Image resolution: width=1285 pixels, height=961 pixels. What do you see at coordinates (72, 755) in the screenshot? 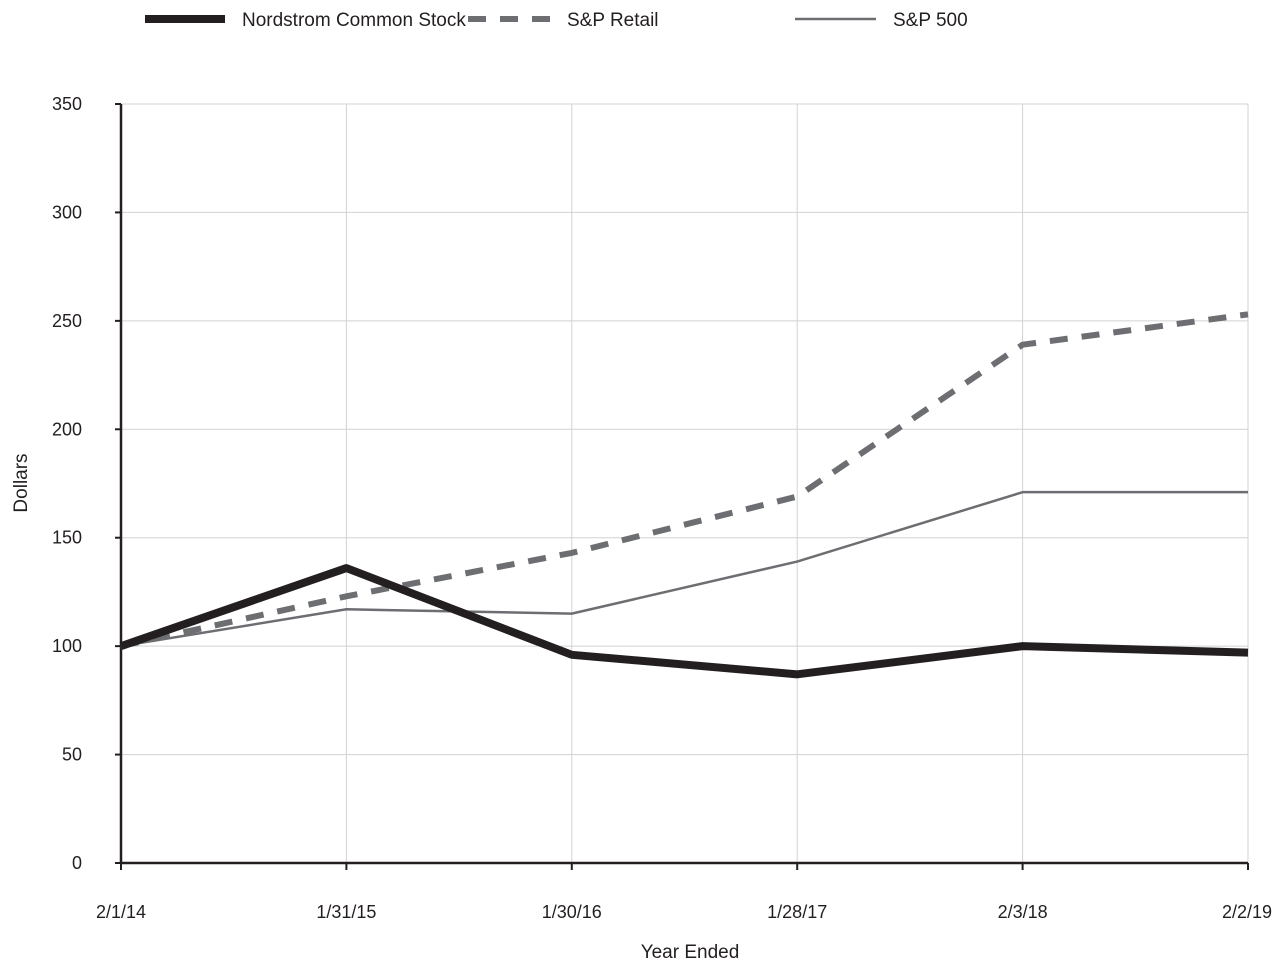
I see `y-tick-label: 50` at bounding box center [72, 755].